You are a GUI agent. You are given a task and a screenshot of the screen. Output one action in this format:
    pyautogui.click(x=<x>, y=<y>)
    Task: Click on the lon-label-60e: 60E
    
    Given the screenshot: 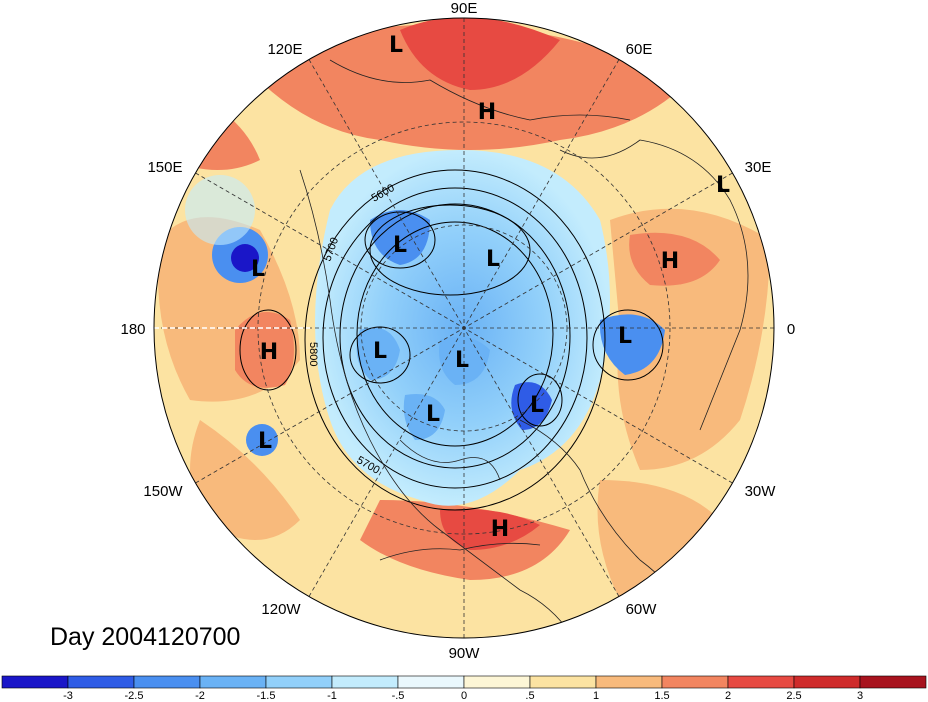 What is the action you would take?
    pyautogui.click(x=639, y=49)
    